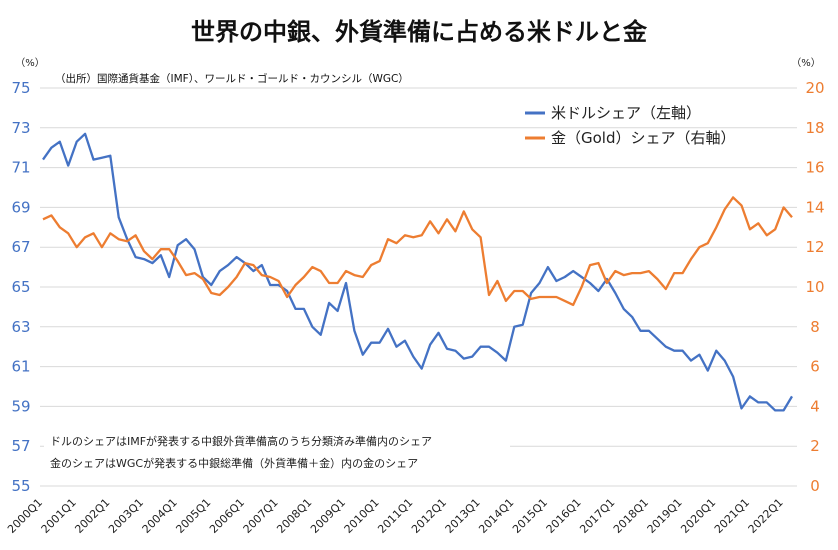  I want to click on left-y-tick-label: 75, so click(20, 88).